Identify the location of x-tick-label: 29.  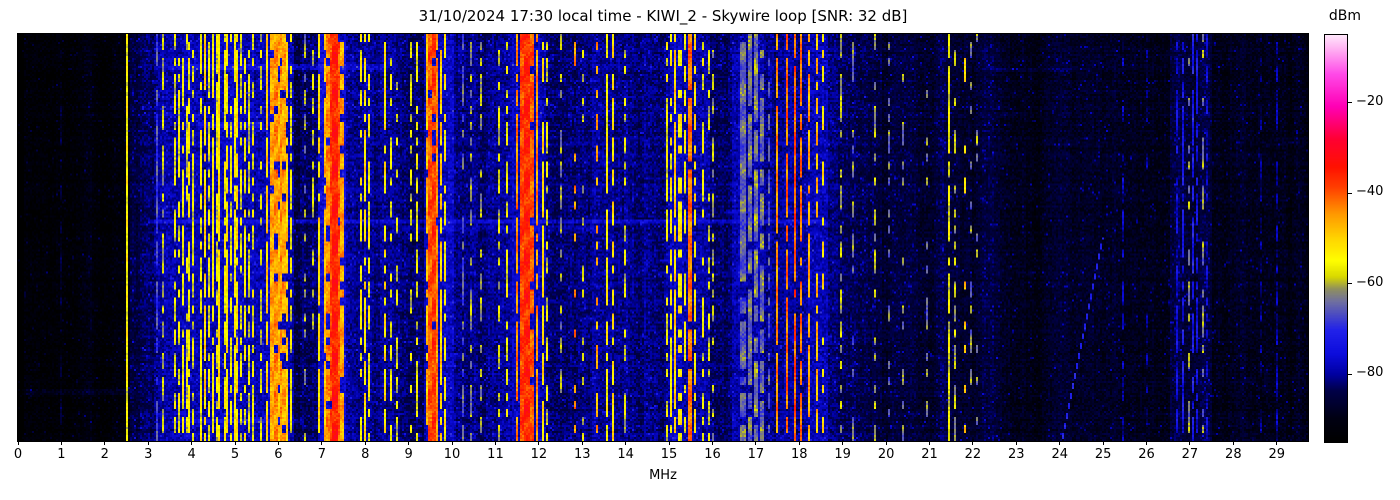
(1276, 454).